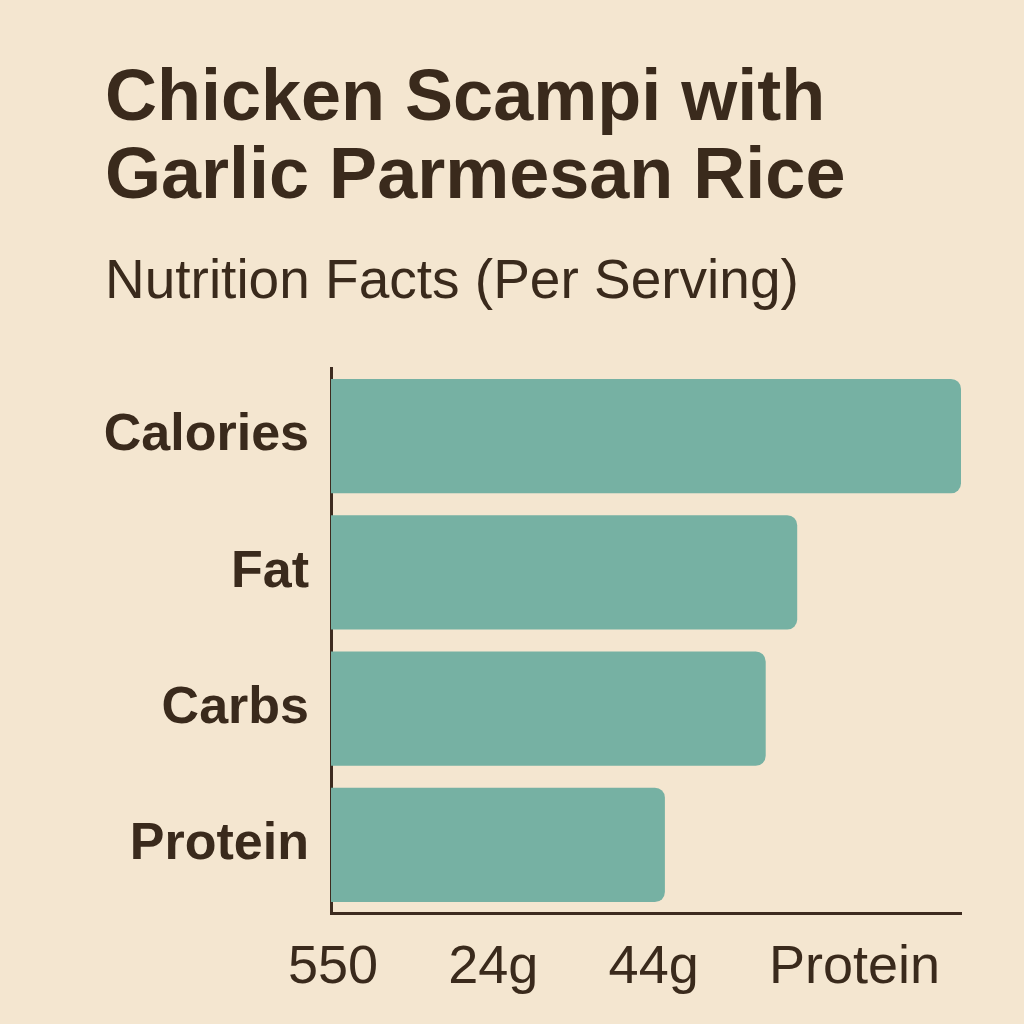  What do you see at coordinates (219, 841) in the screenshot?
I see `y-tick-label: Protein` at bounding box center [219, 841].